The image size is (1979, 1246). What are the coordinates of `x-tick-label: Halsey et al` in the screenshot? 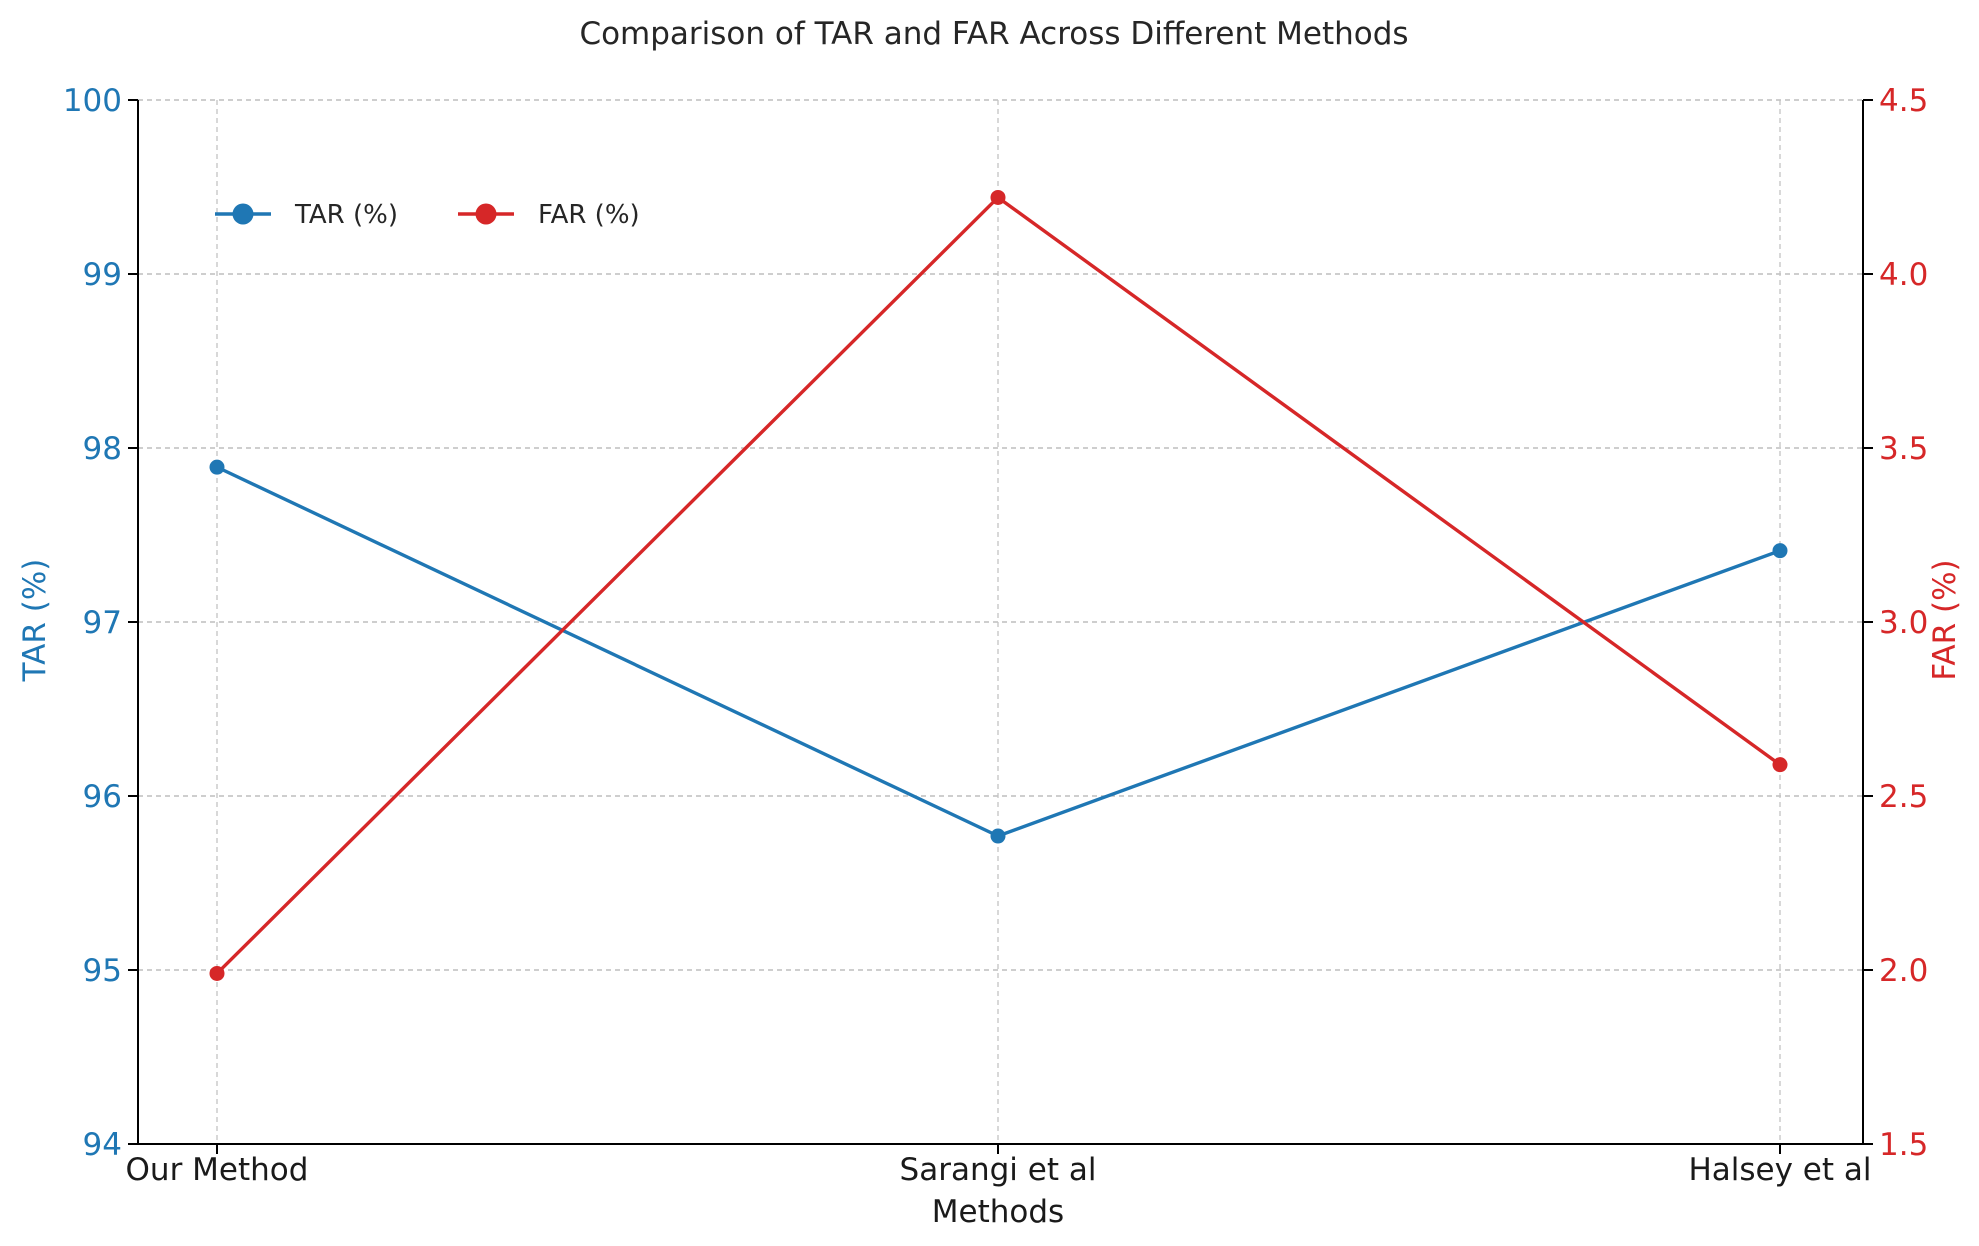 It's located at (1779, 1170).